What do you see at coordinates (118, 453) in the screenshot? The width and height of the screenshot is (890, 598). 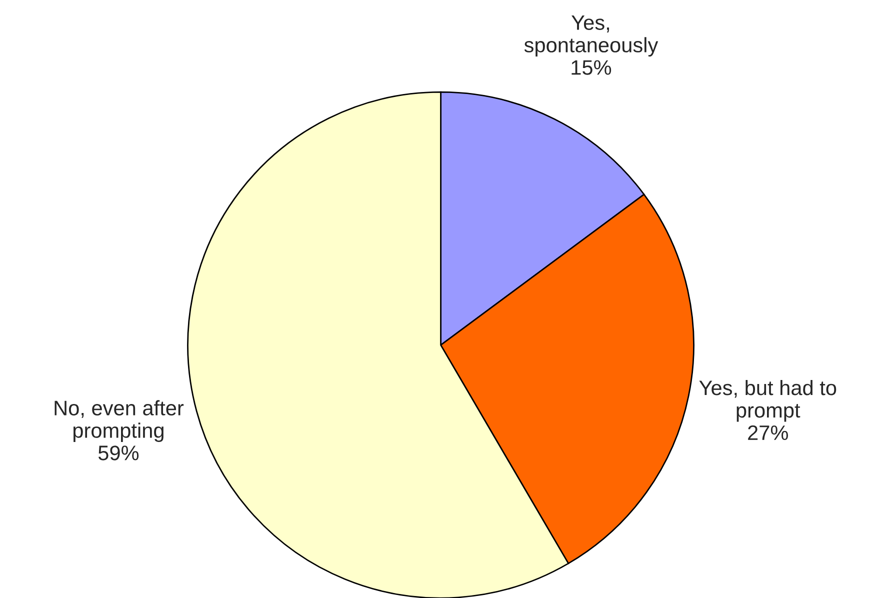 I see `data-label: 59%` at bounding box center [118, 453].